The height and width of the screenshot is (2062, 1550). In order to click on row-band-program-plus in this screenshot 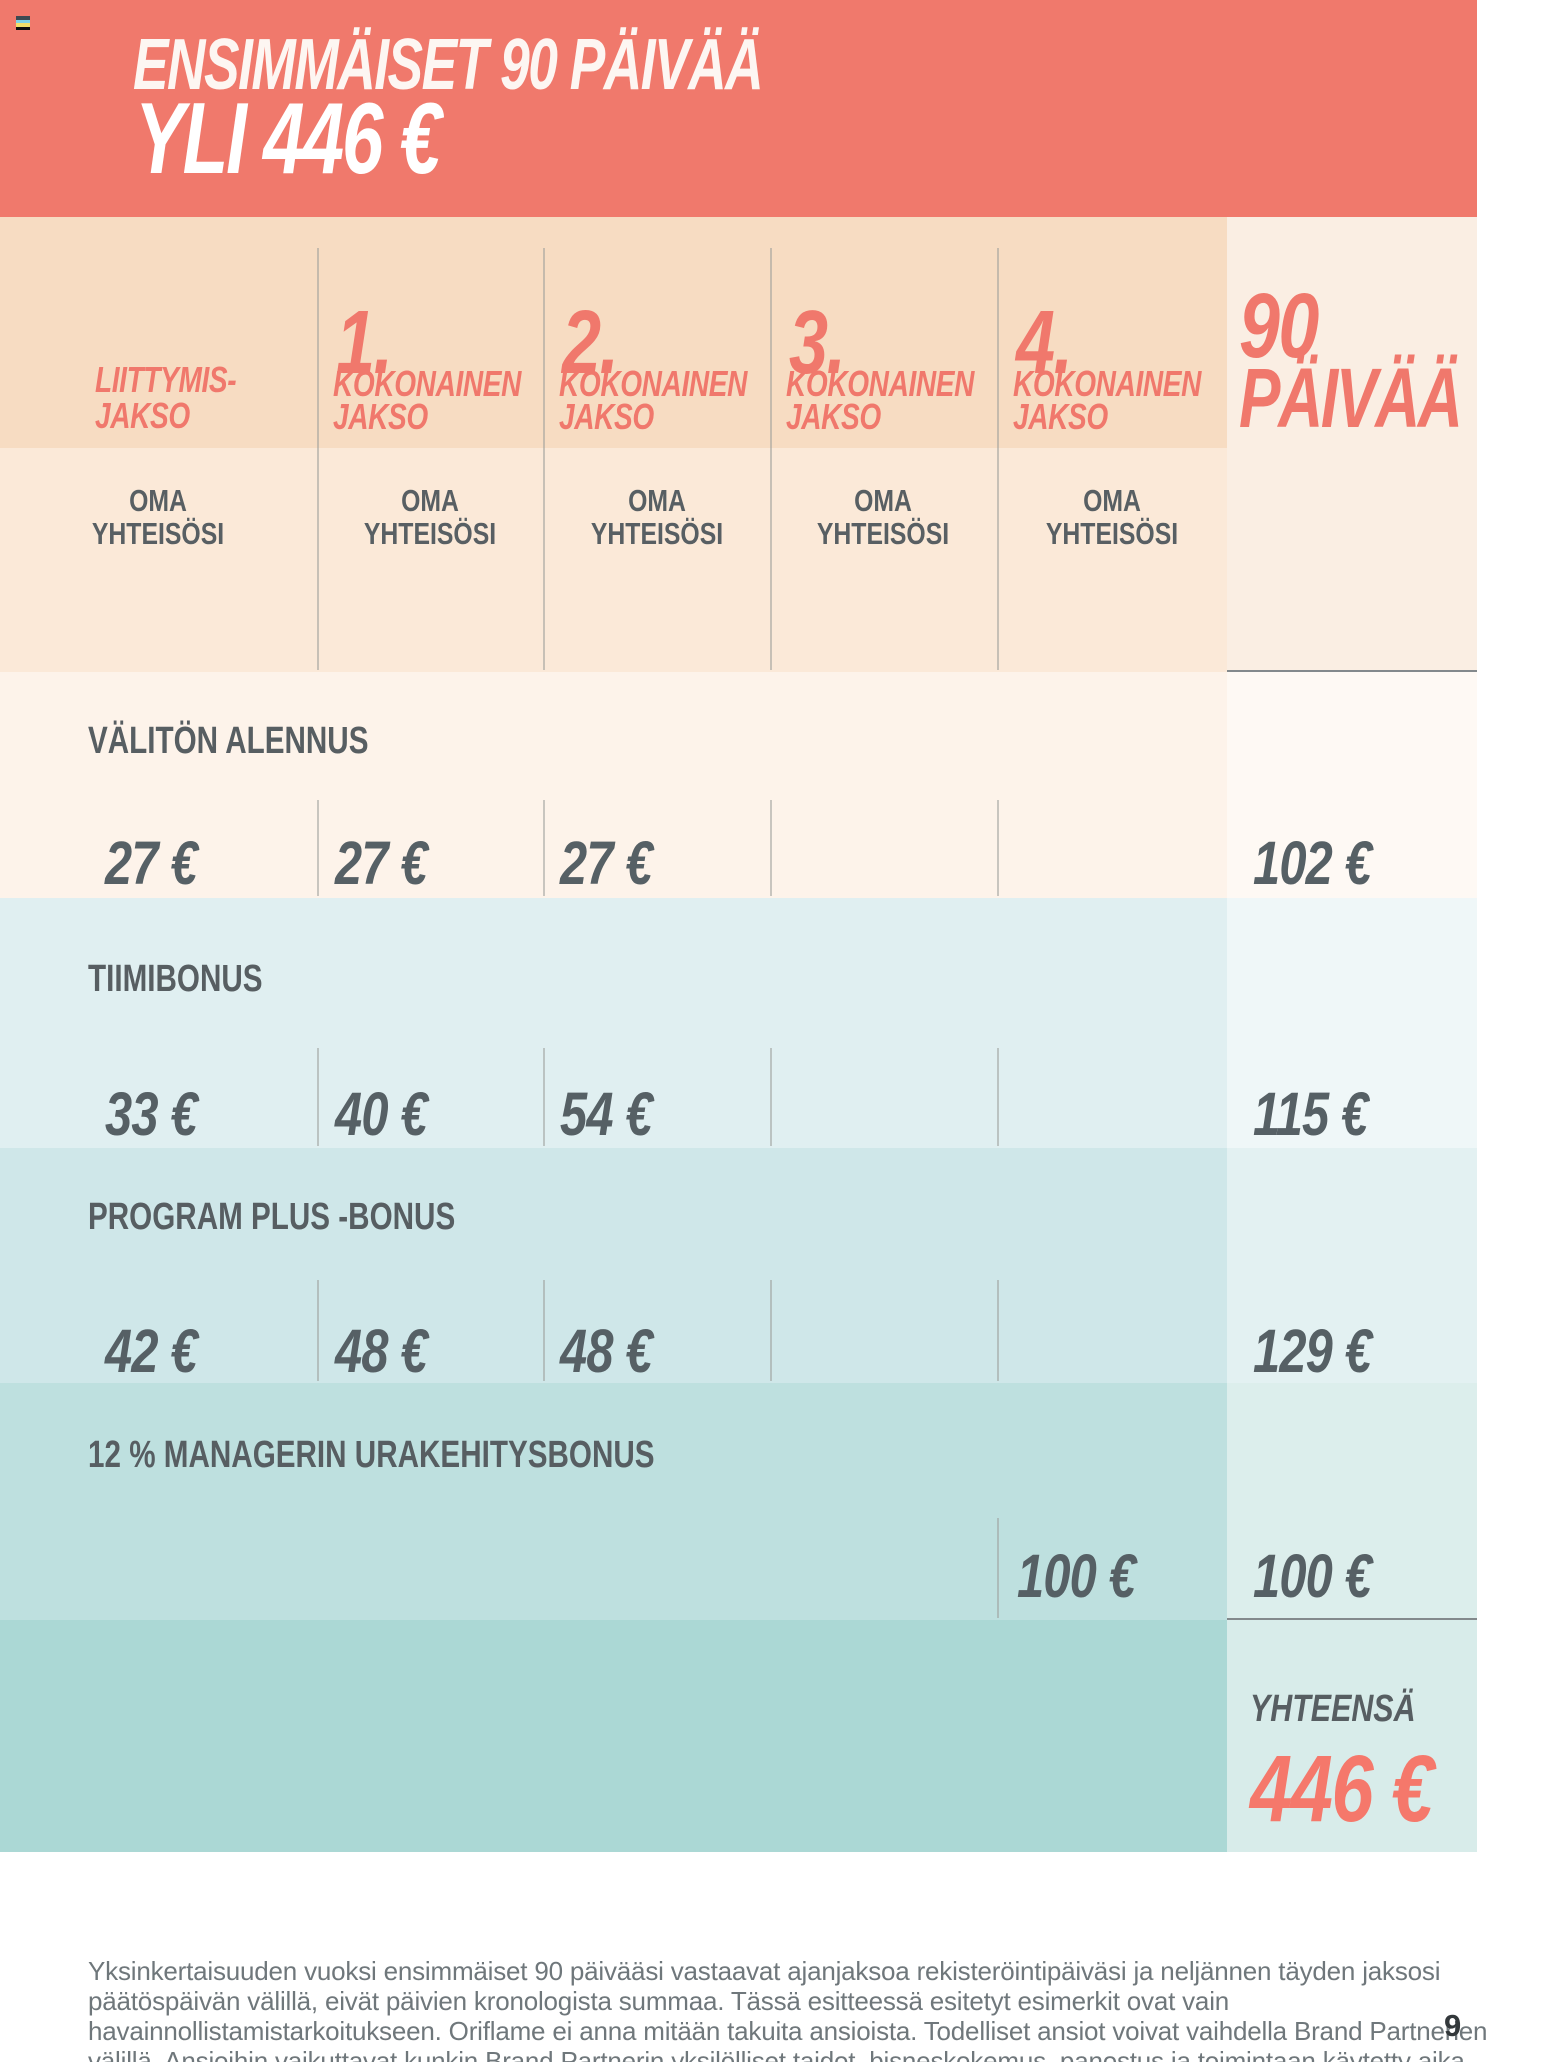, I will do `click(613, 1265)`.